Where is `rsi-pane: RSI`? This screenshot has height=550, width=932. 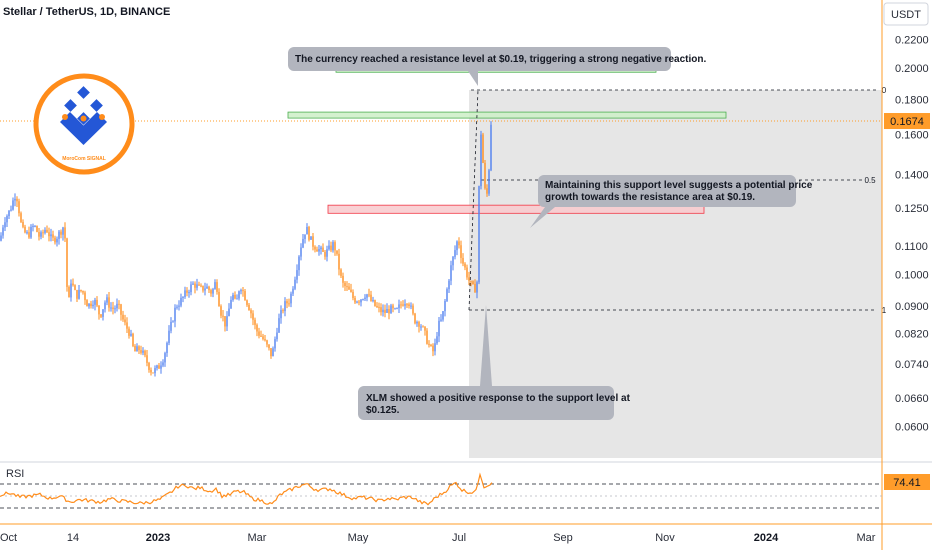 rsi-pane: RSI is located at coordinates (441, 488).